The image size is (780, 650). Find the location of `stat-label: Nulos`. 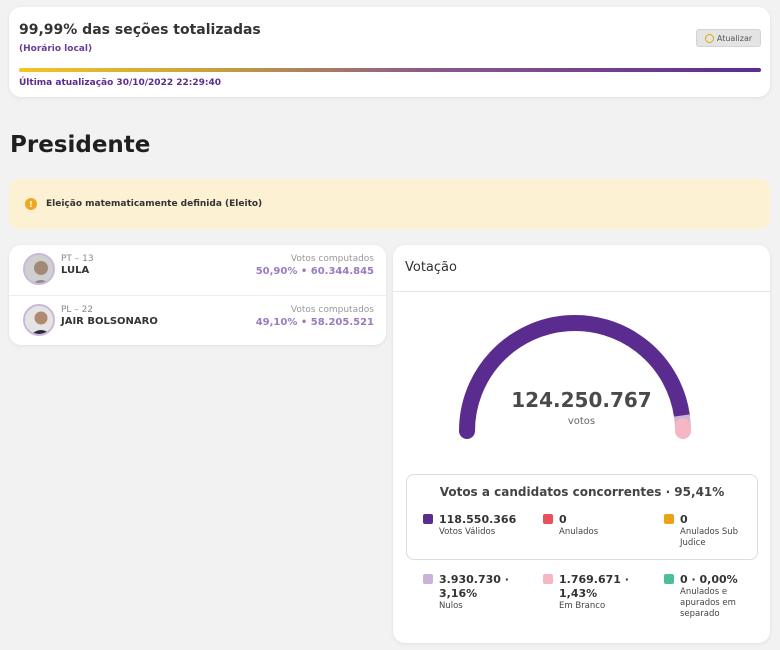

stat-label: Nulos is located at coordinates (451, 606).